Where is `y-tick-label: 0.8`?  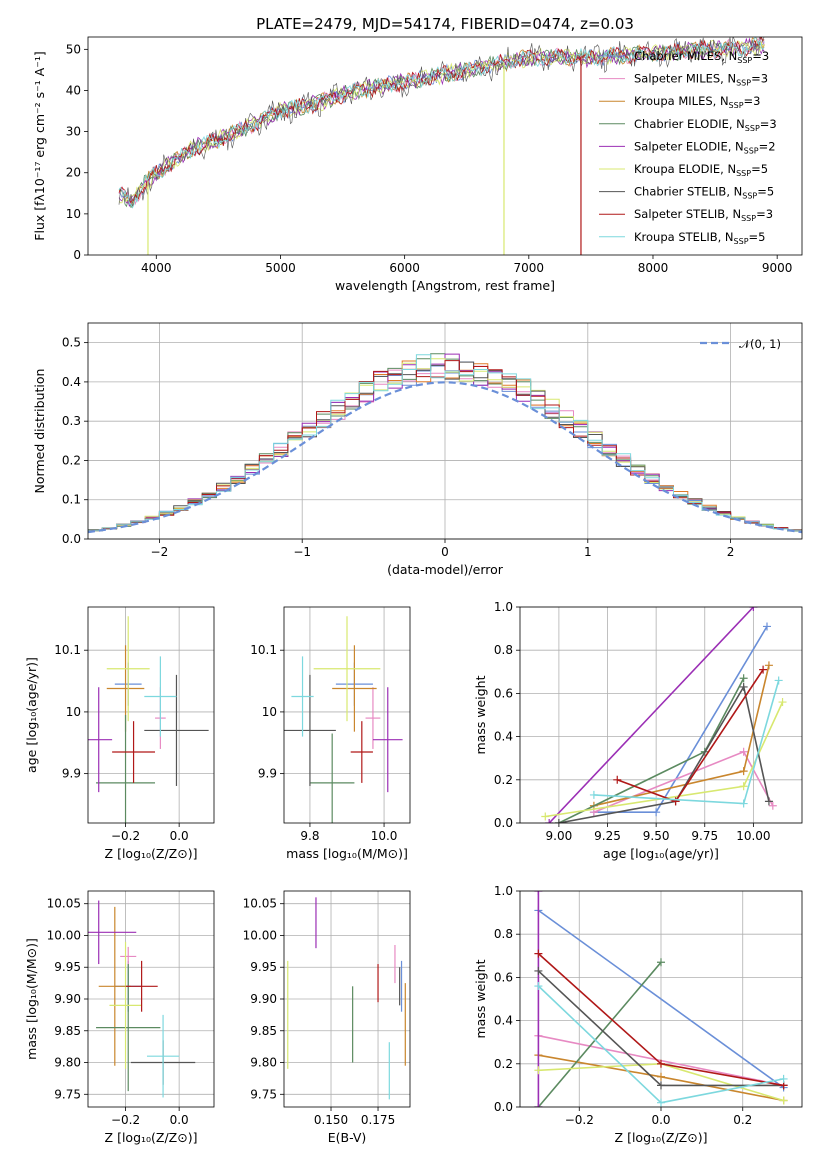 y-tick-label: 0.8 is located at coordinates (503, 650).